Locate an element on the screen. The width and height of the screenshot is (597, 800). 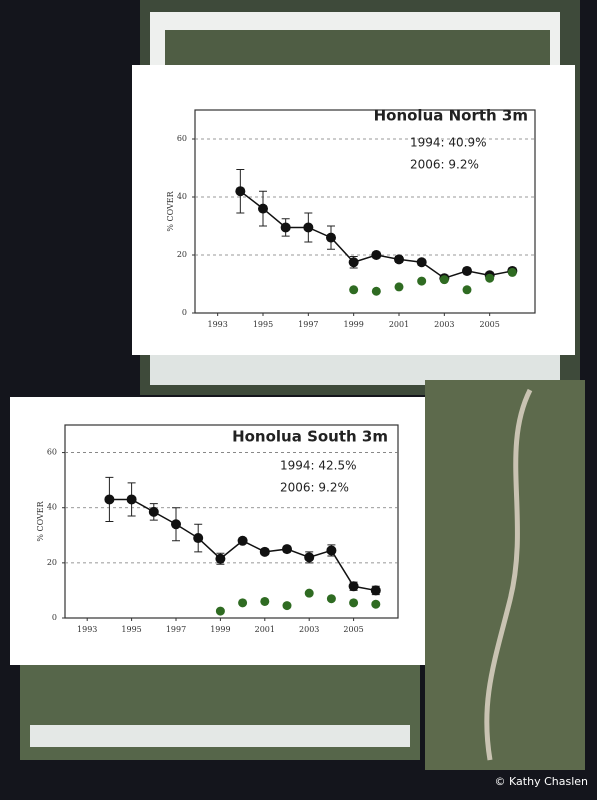
annotation: 1994: 40.9% is located at coordinates (448, 143).